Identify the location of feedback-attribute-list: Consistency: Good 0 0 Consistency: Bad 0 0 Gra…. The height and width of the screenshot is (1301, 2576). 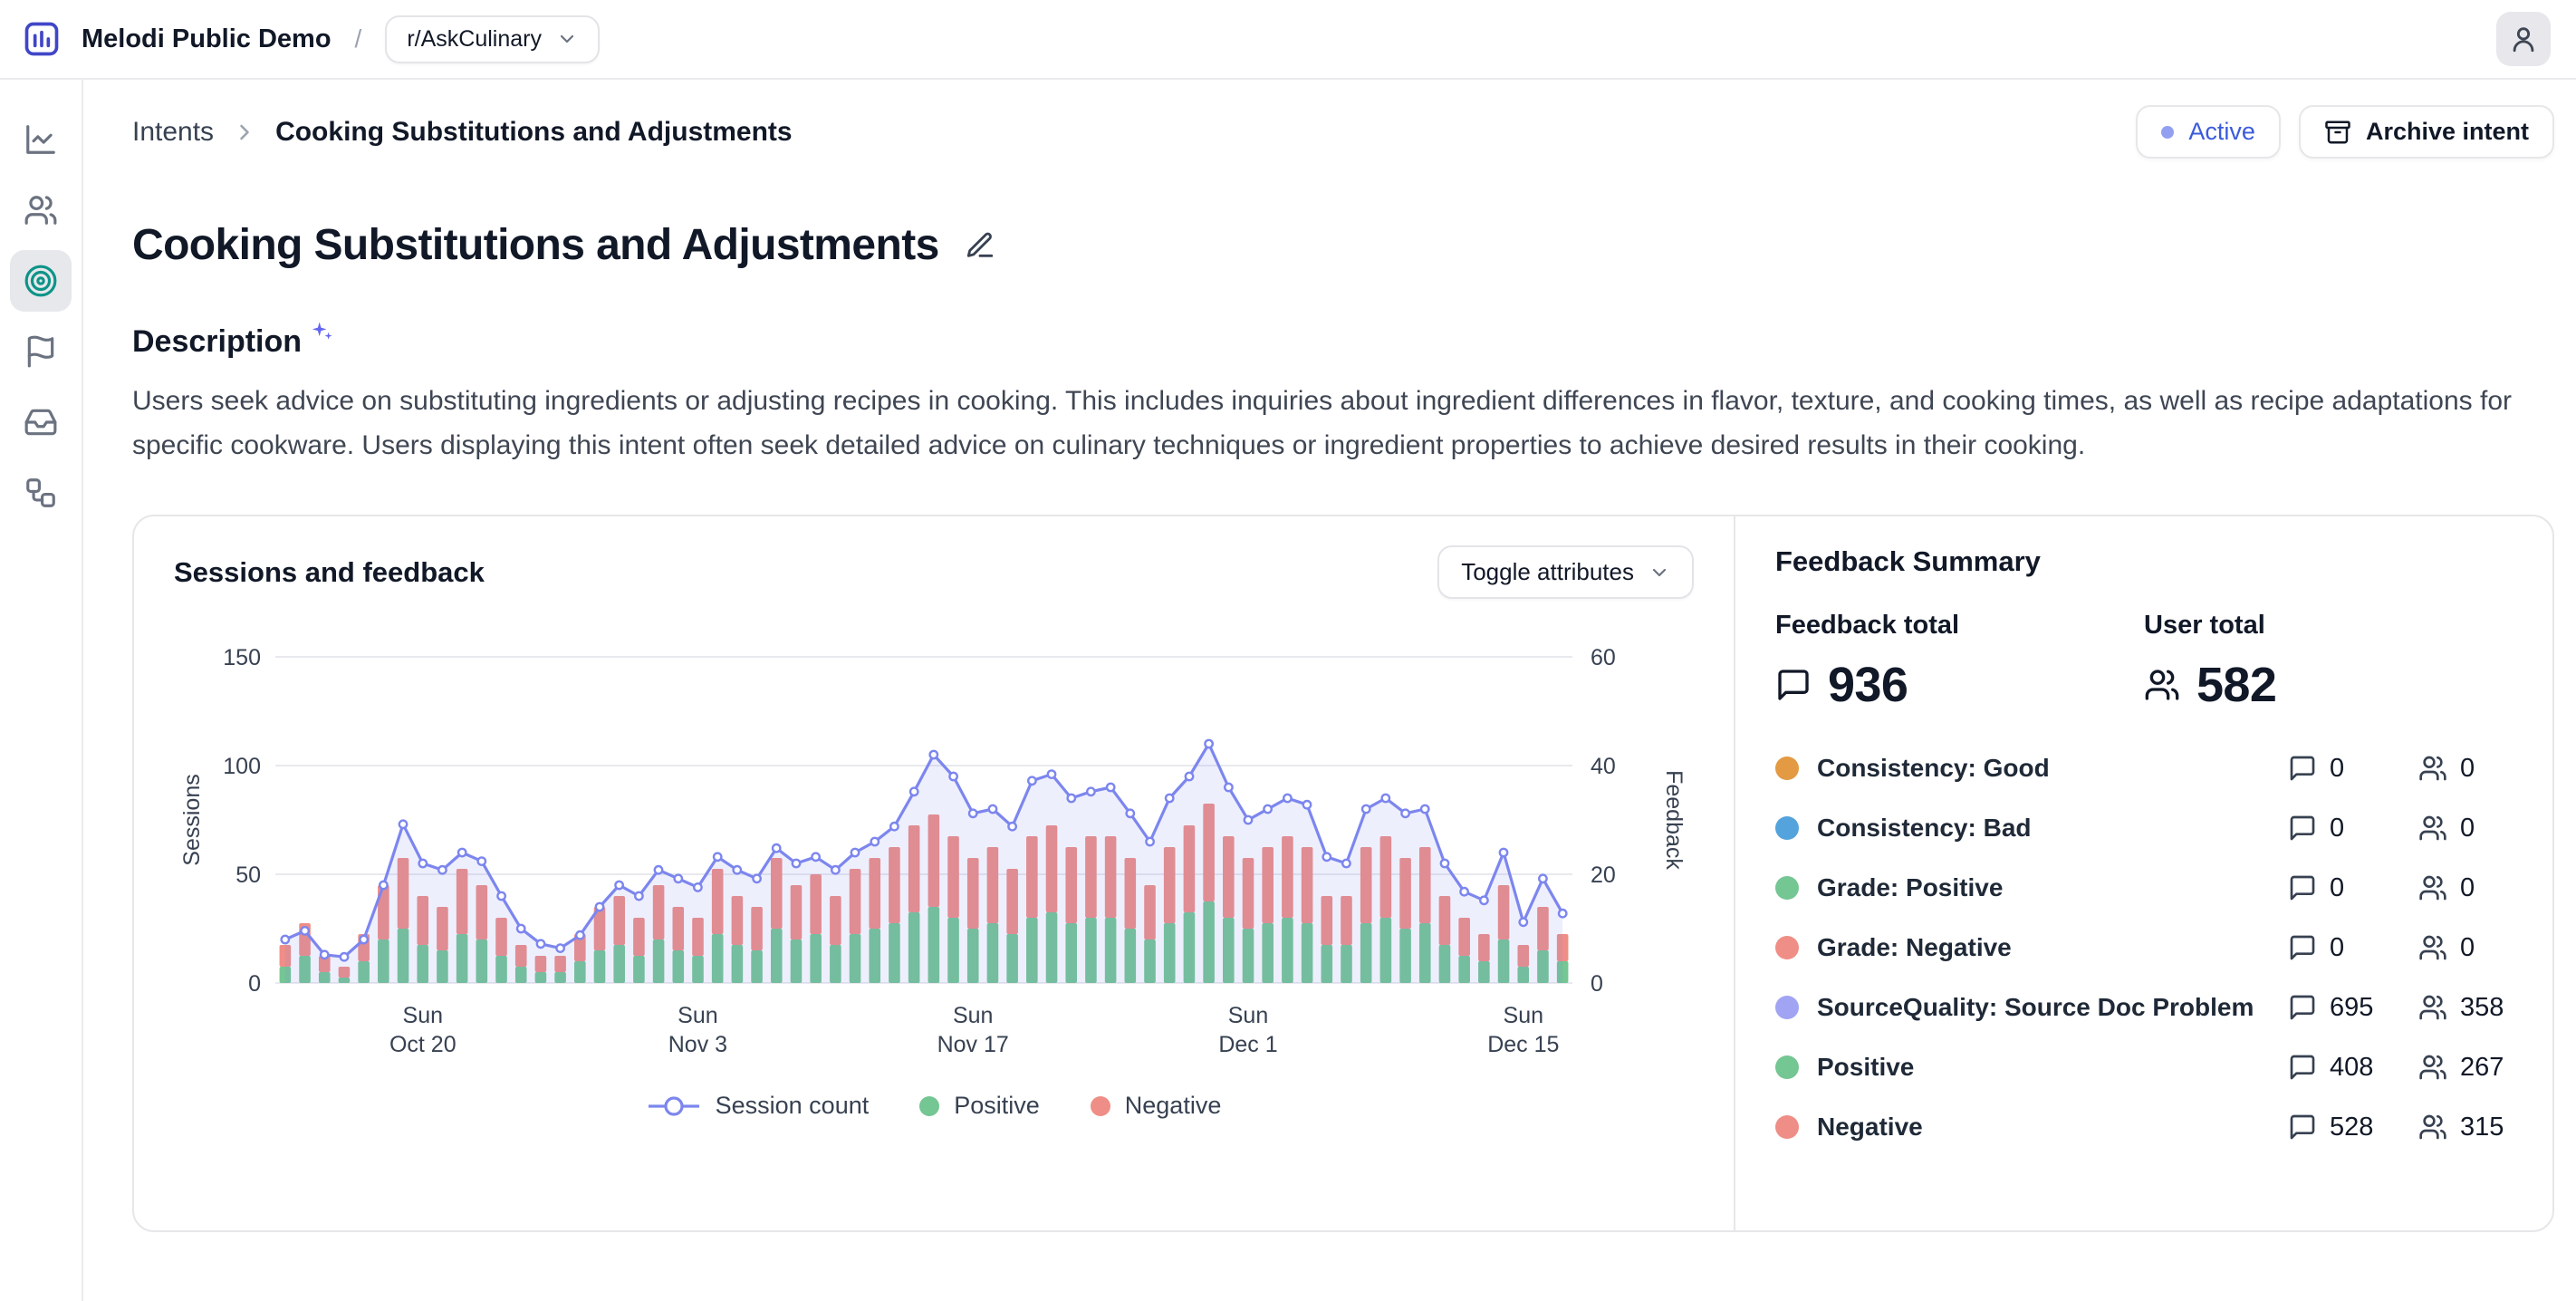
(2144, 947).